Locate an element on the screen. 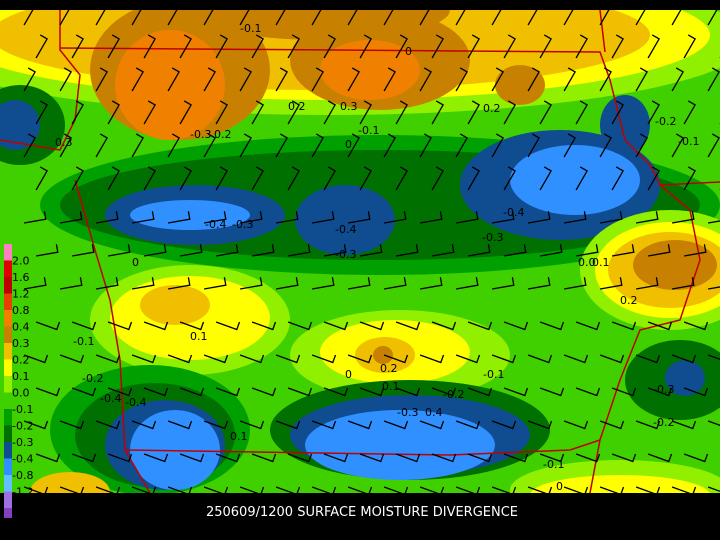 This screenshot has height=540, width=720. scale-label: -0.2 is located at coordinates (22, 425).